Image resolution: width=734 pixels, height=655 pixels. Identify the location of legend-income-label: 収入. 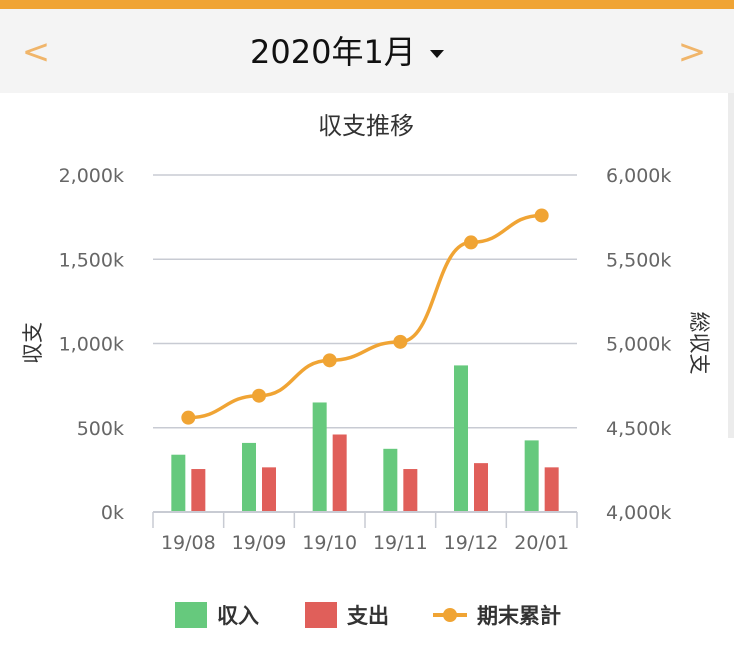
(238, 616).